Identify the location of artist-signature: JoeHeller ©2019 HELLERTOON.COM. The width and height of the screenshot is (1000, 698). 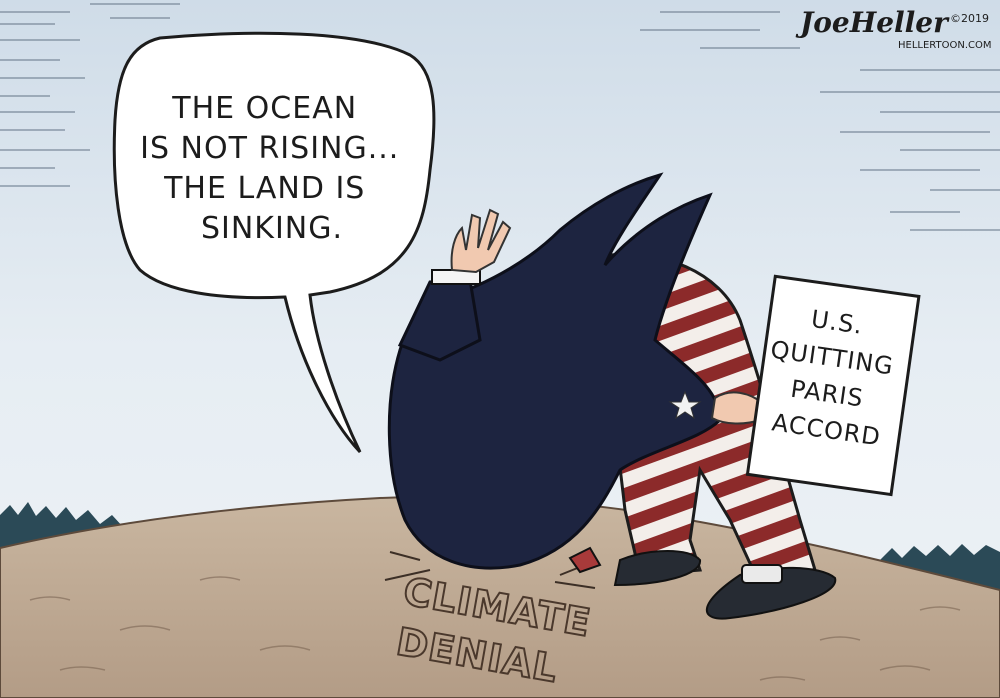
(893, 28).